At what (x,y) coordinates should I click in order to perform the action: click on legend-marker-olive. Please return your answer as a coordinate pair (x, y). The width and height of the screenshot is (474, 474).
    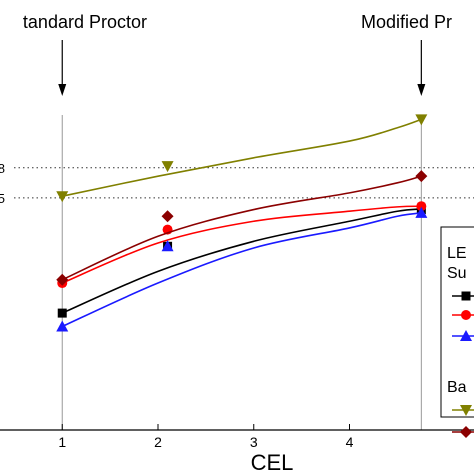
    Looking at the image, I should click on (466, 410).